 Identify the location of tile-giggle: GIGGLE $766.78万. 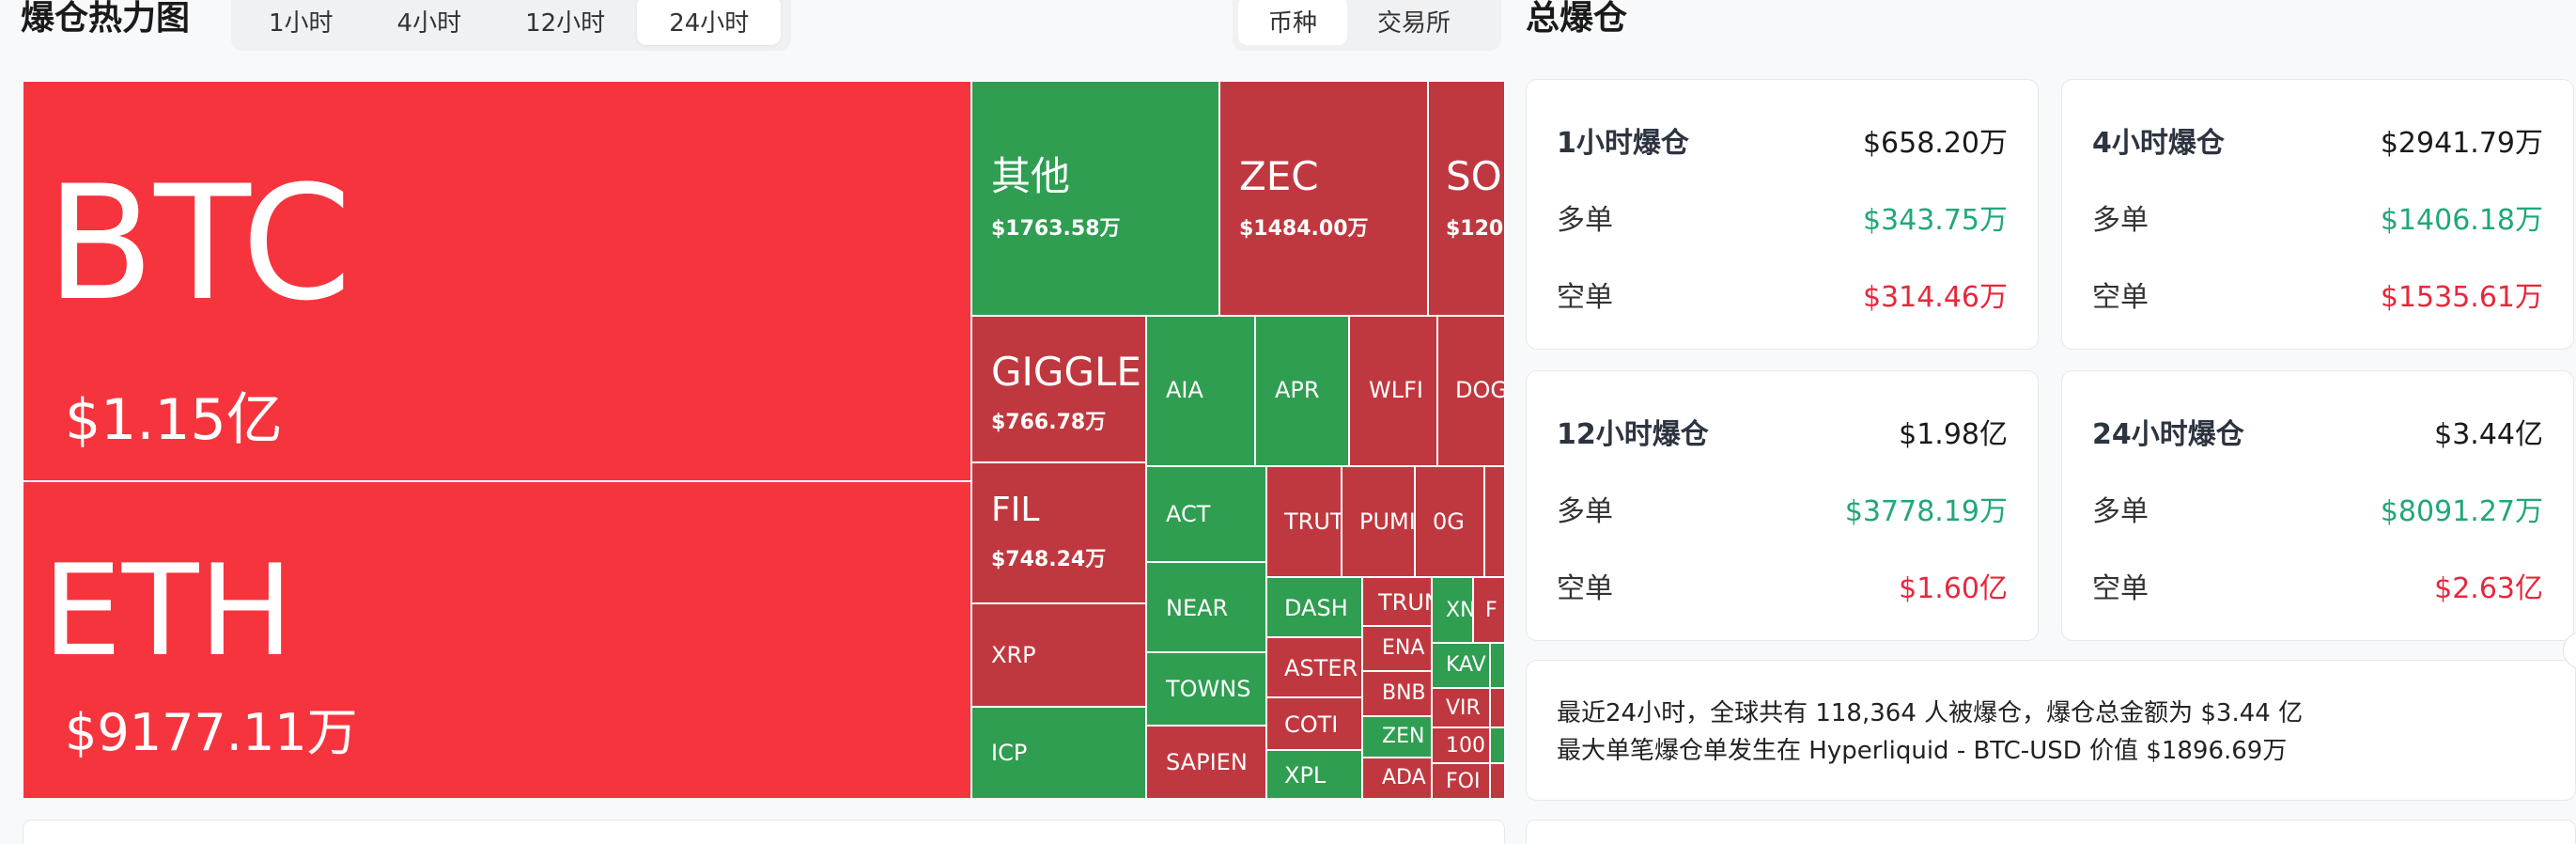
(1058, 389).